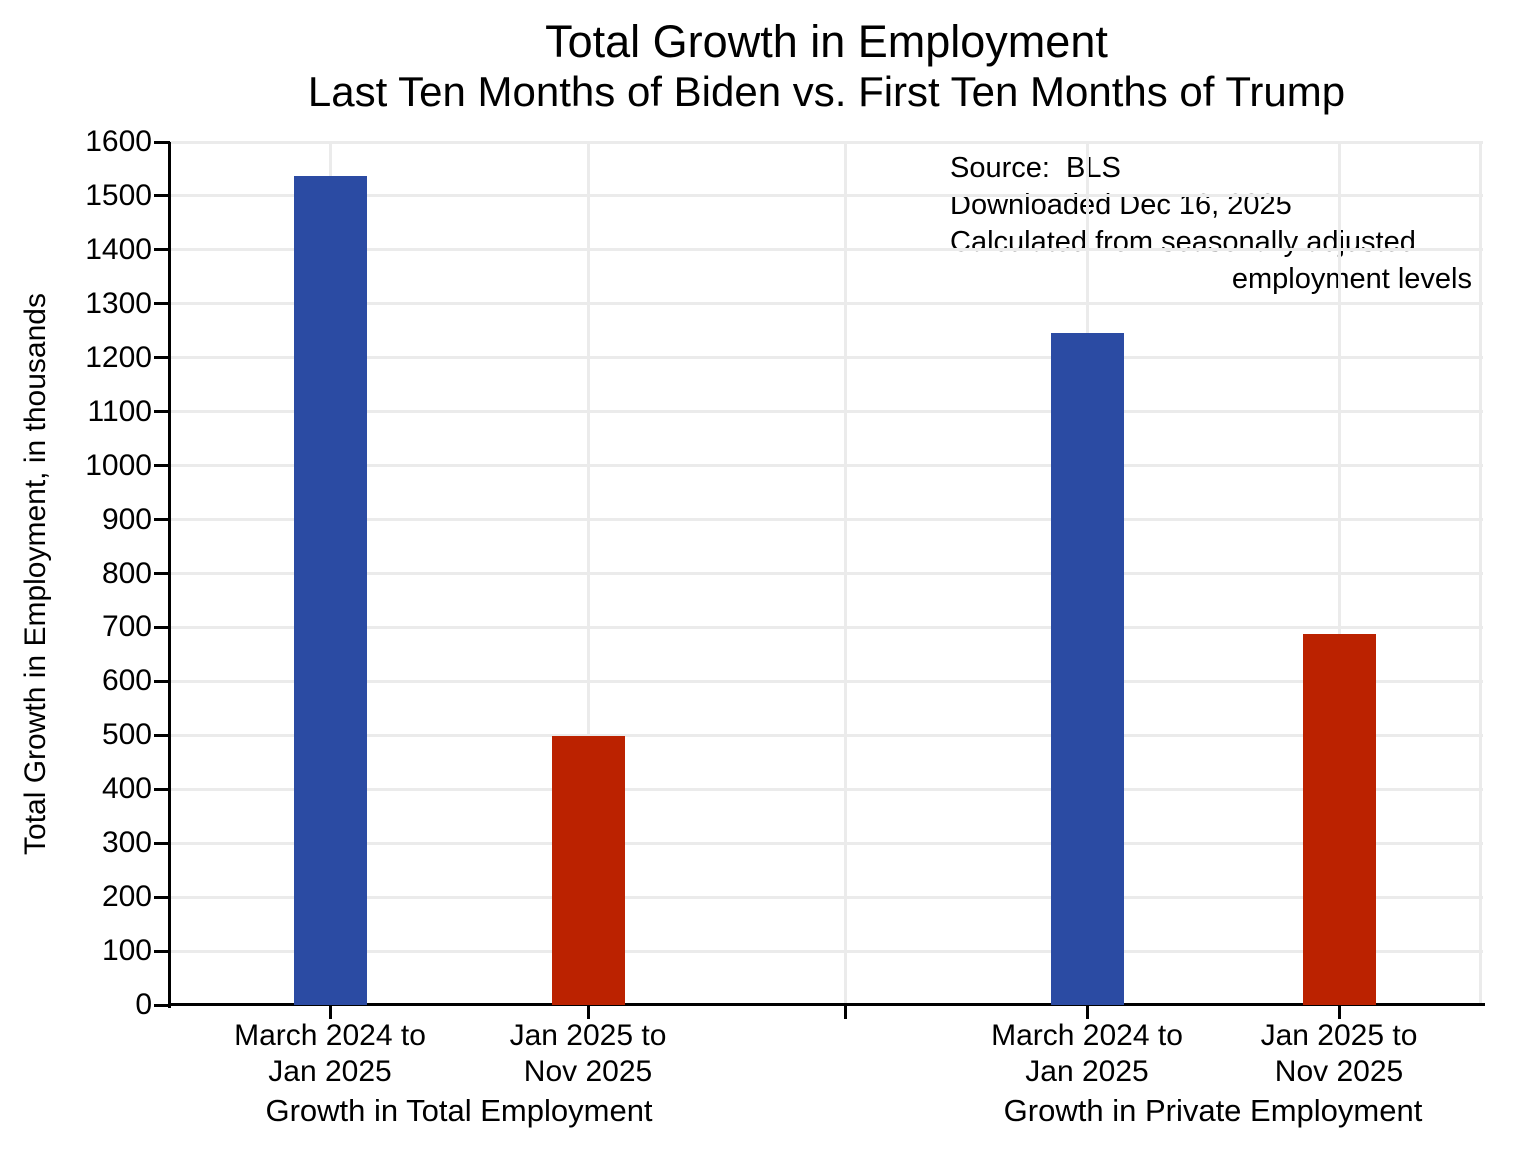 The image size is (1534, 1168). I want to click on y-axis-line, so click(169, 575).